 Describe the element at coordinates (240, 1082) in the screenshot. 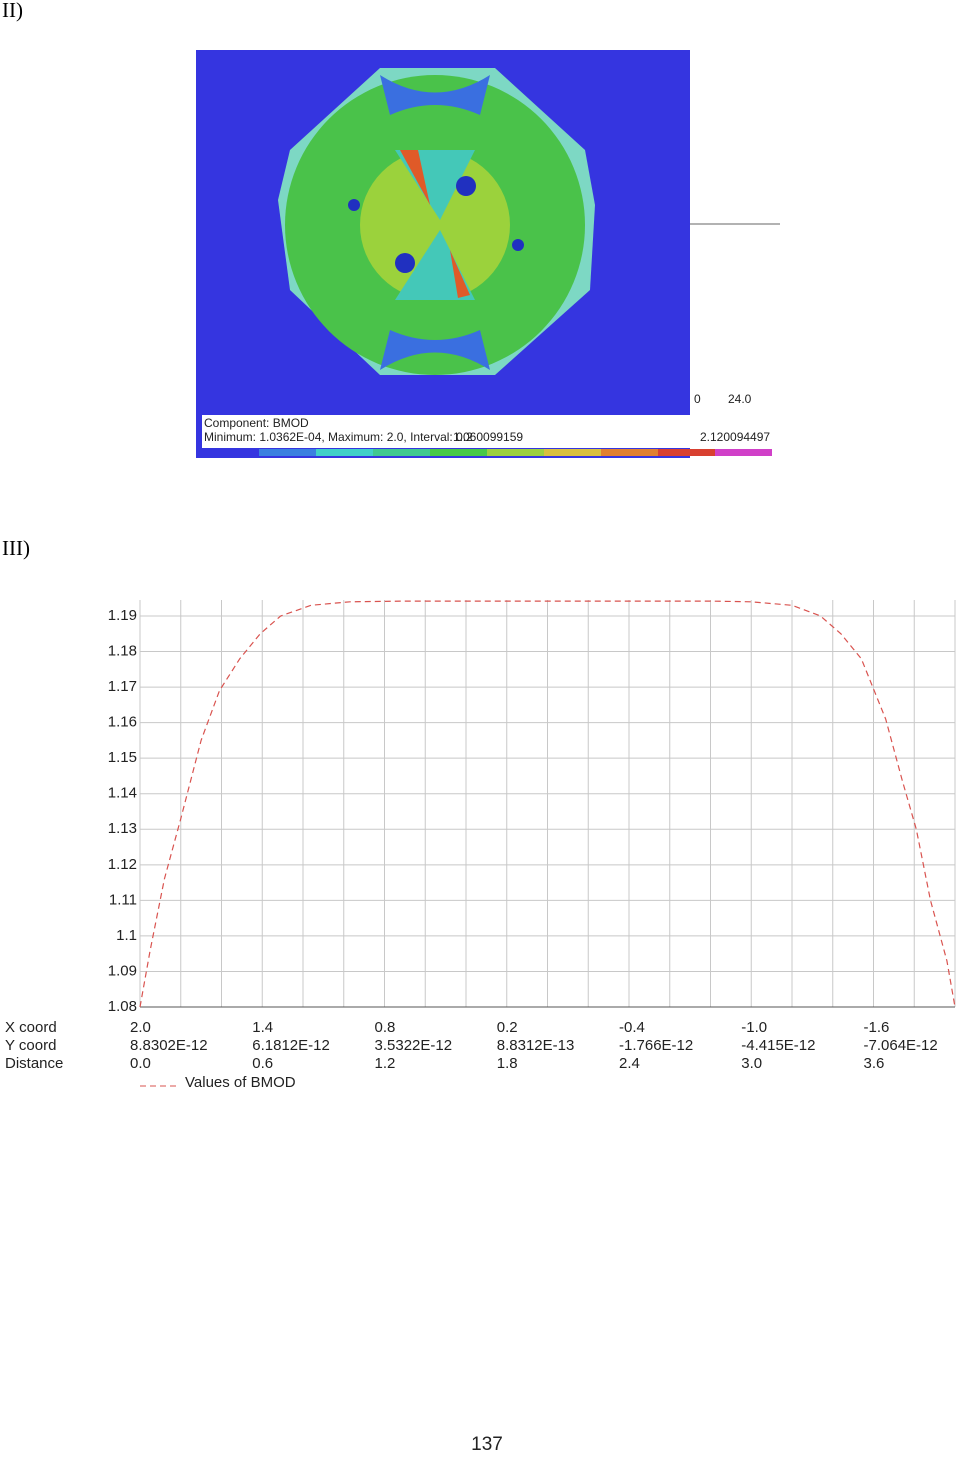

I see `legend-label: Values of BMOD` at that location.